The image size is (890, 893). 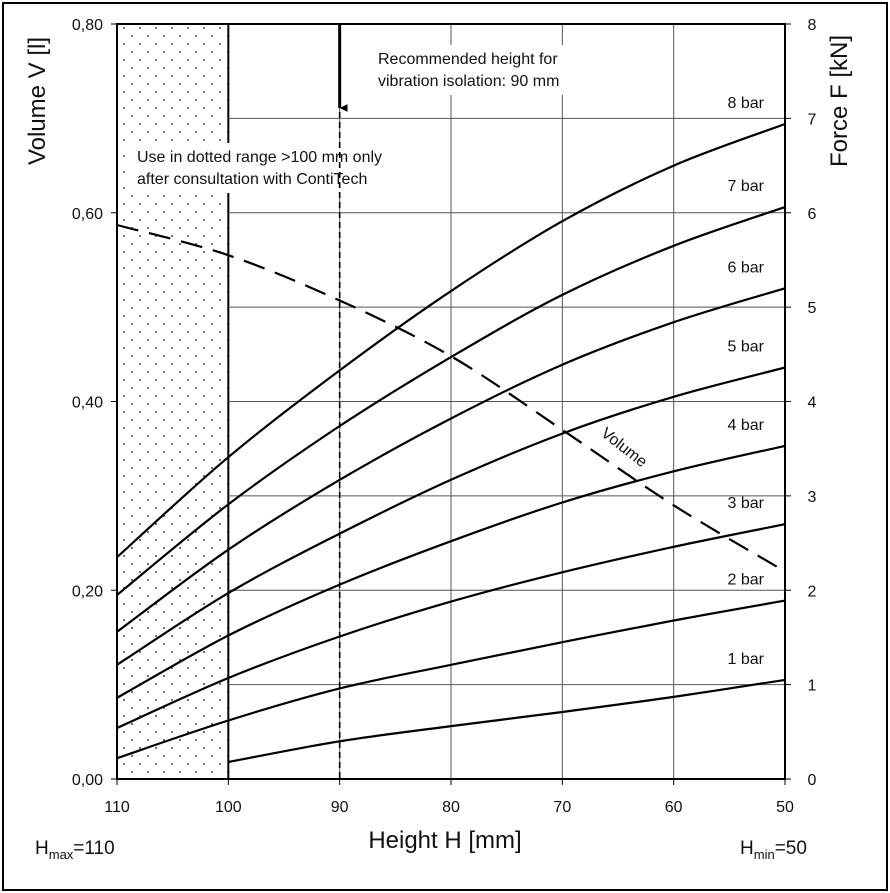 What do you see at coordinates (747, 848) in the screenshot?
I see `hmin-prefix: H` at bounding box center [747, 848].